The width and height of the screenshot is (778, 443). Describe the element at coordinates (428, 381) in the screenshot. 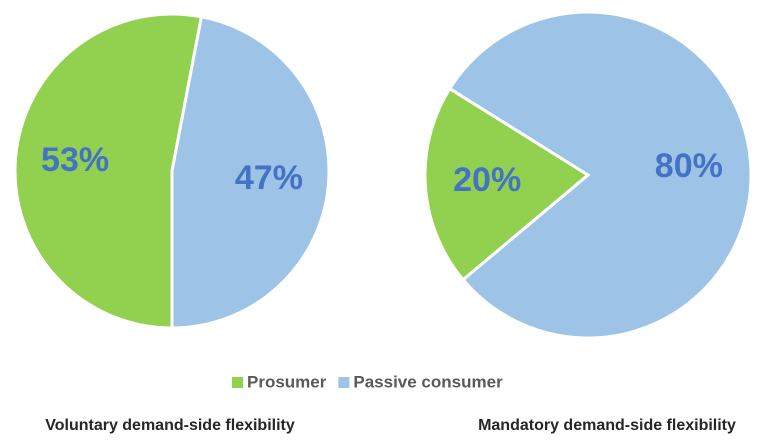

I see `legend-label: Passive consumer` at that location.